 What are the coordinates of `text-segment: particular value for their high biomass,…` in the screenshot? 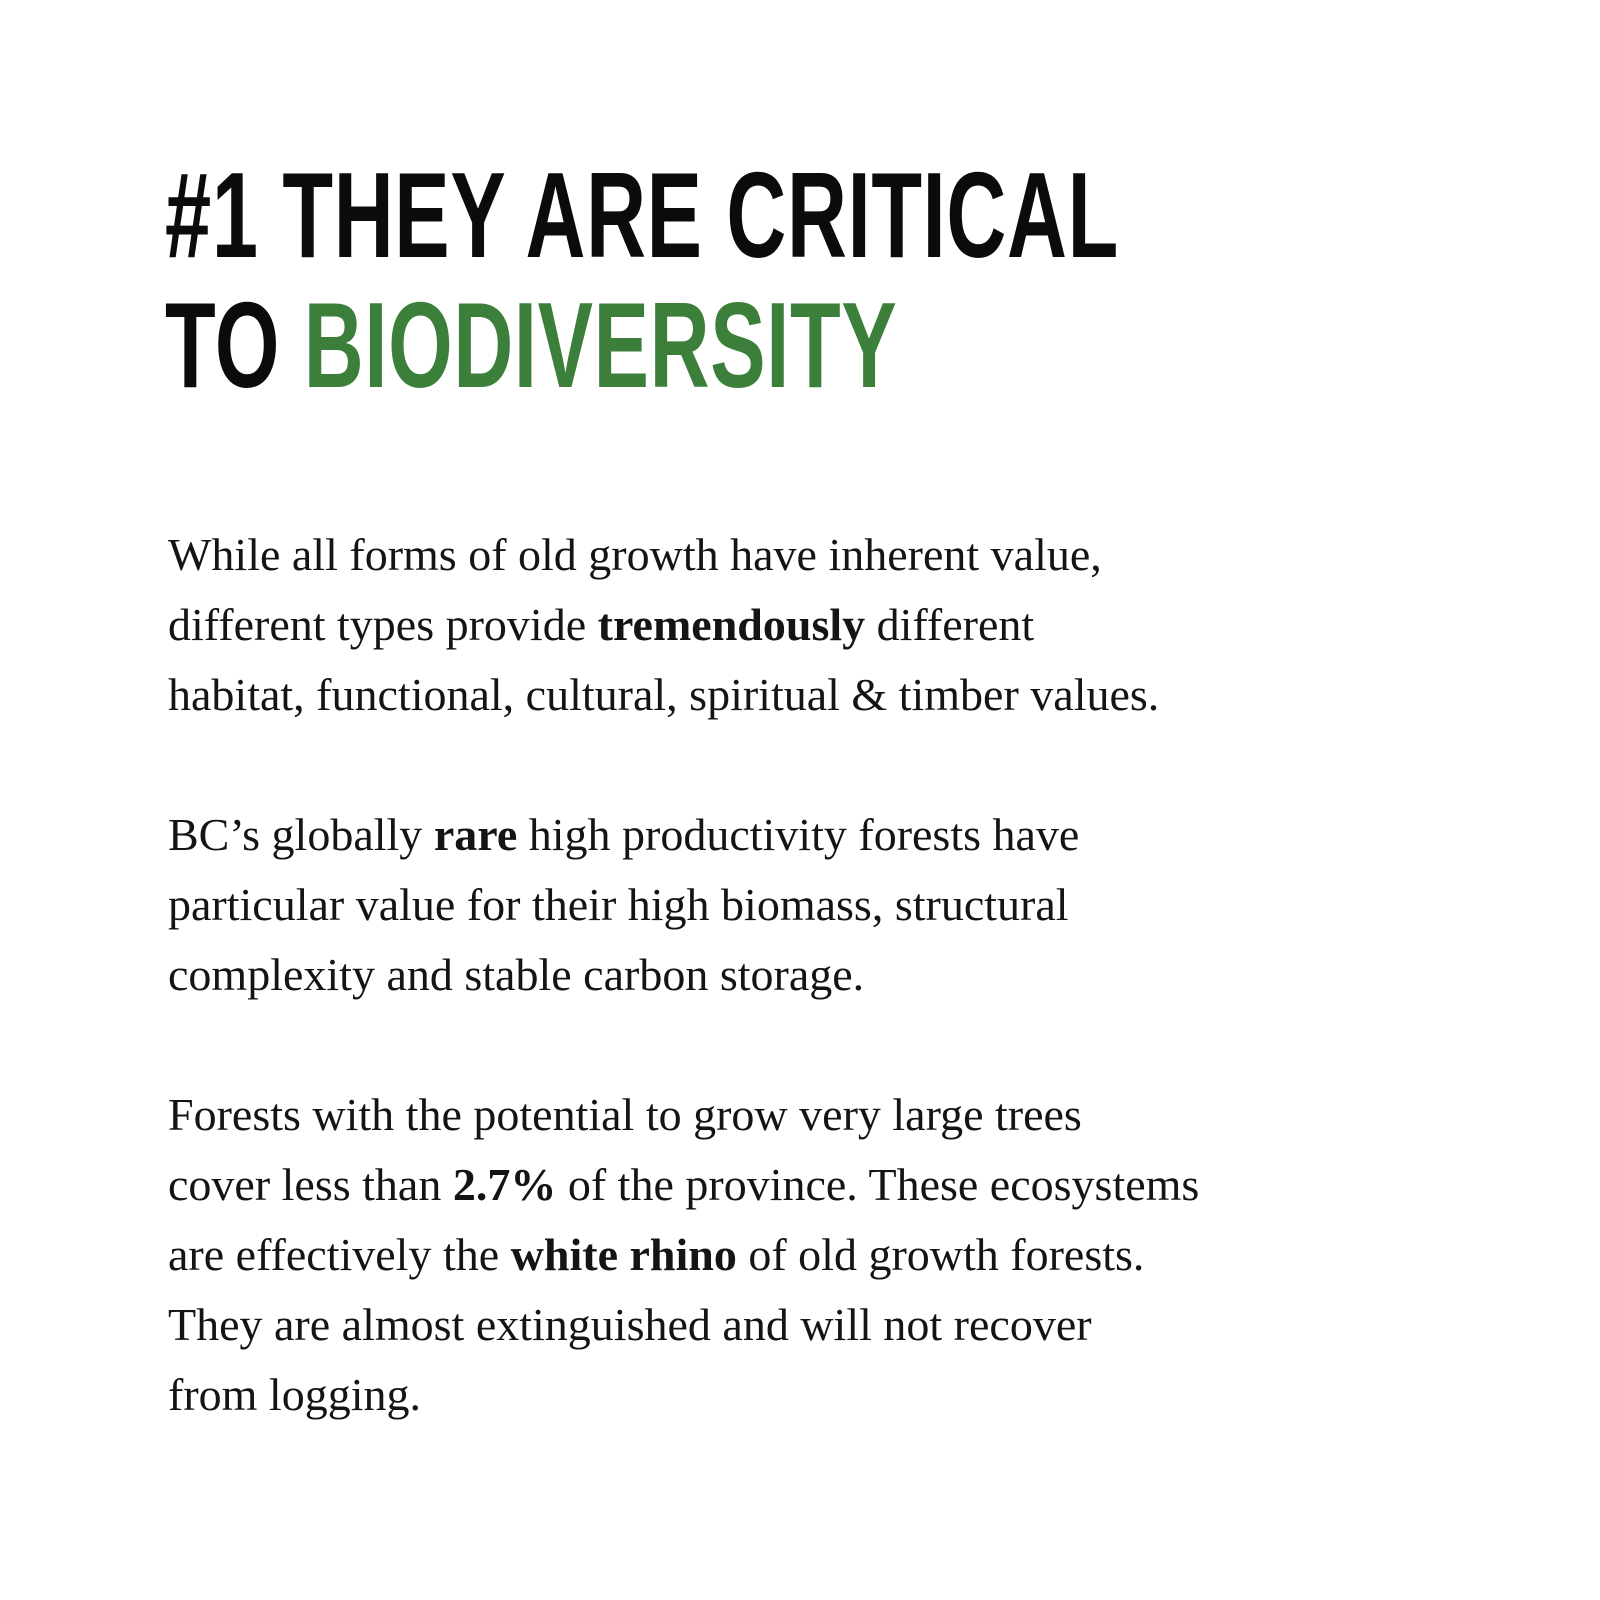 It's located at (618, 904).